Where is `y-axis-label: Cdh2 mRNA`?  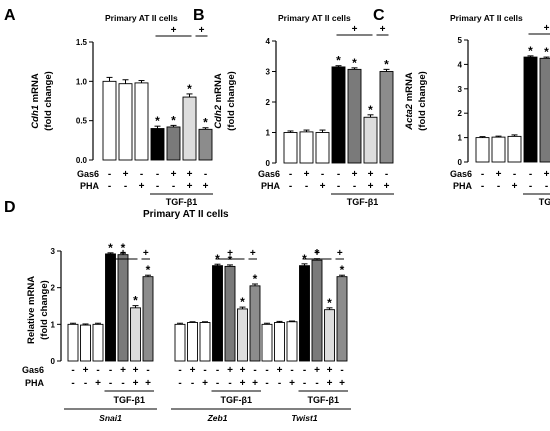 y-axis-label: Cdh2 mRNA is located at coordinates (218, 101).